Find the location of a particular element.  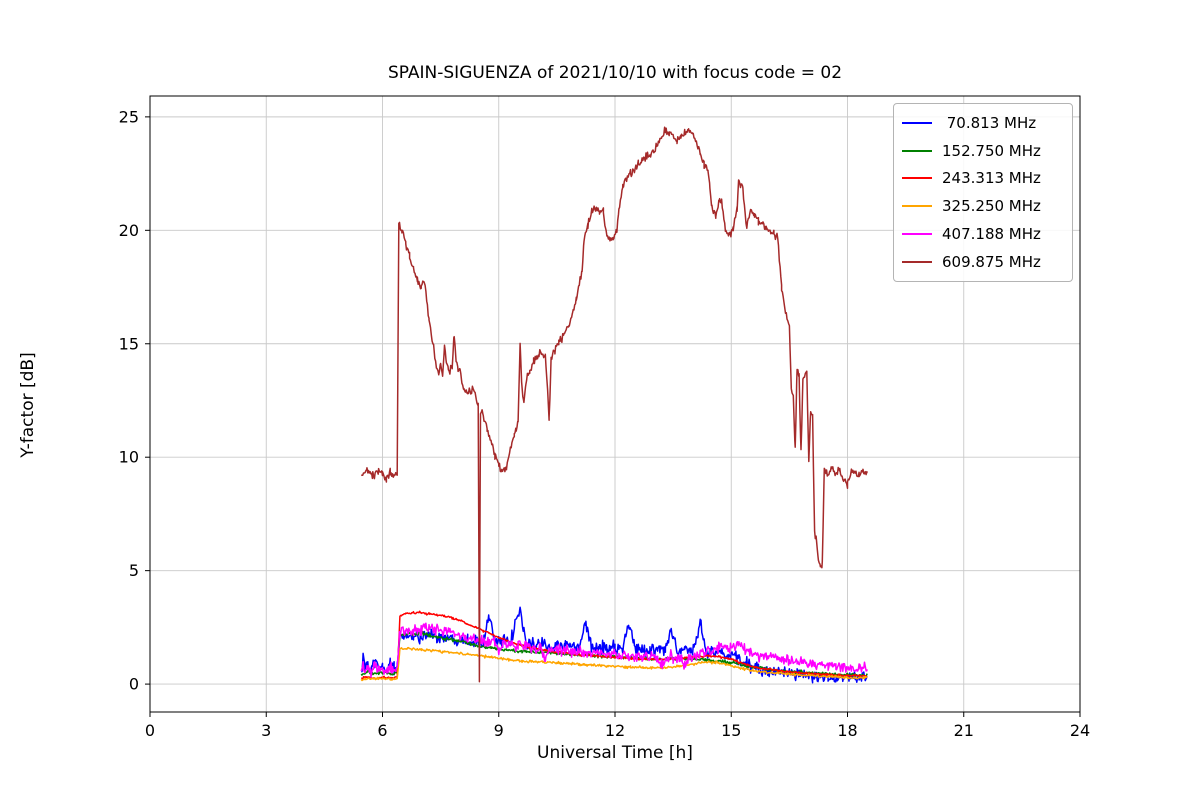

x-tick-label: 9 is located at coordinates (499, 730).